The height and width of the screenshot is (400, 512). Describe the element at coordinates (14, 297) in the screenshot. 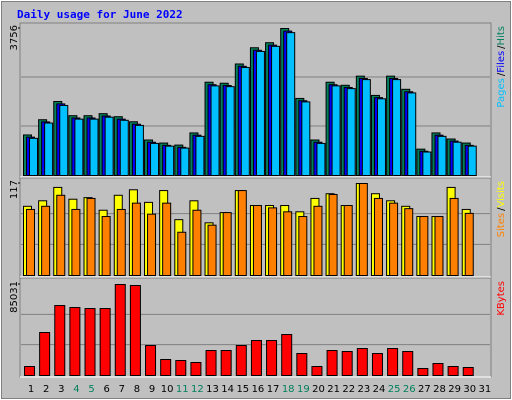

I see `y-max-label: 85031` at that location.